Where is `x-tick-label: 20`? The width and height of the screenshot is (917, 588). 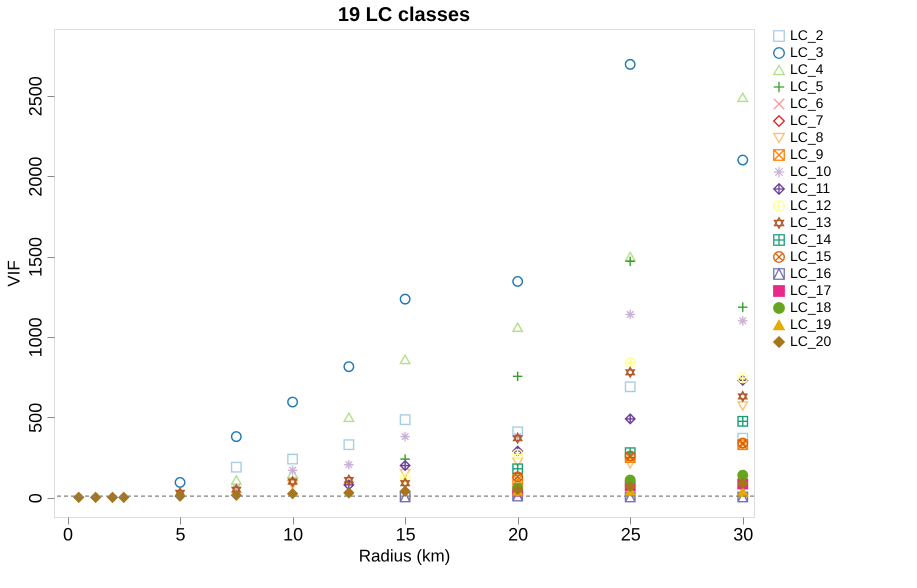 x-tick-label: 20 is located at coordinates (518, 534).